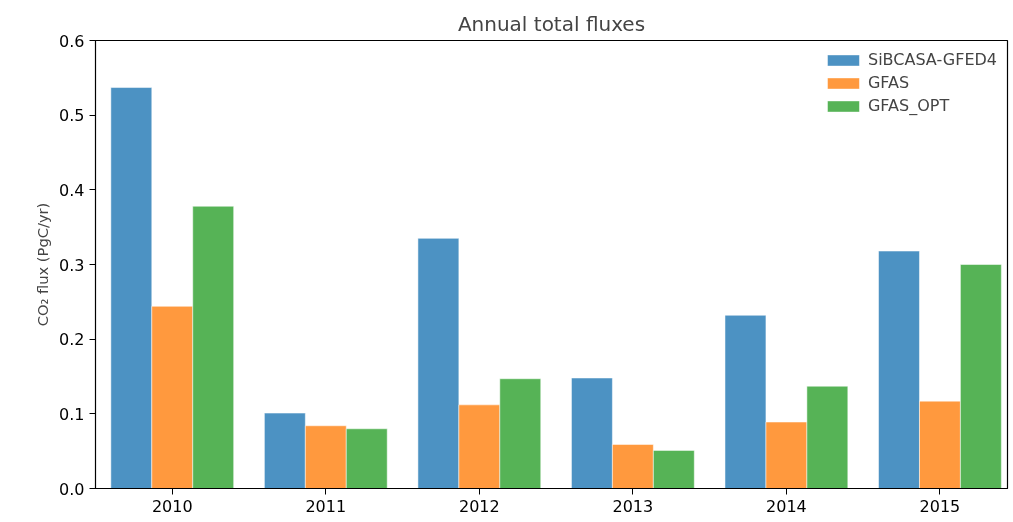 Image resolution: width=1013 pixels, height=522 pixels. Describe the element at coordinates (72, 489) in the screenshot. I see `y-tick-label: 0.0` at that location.